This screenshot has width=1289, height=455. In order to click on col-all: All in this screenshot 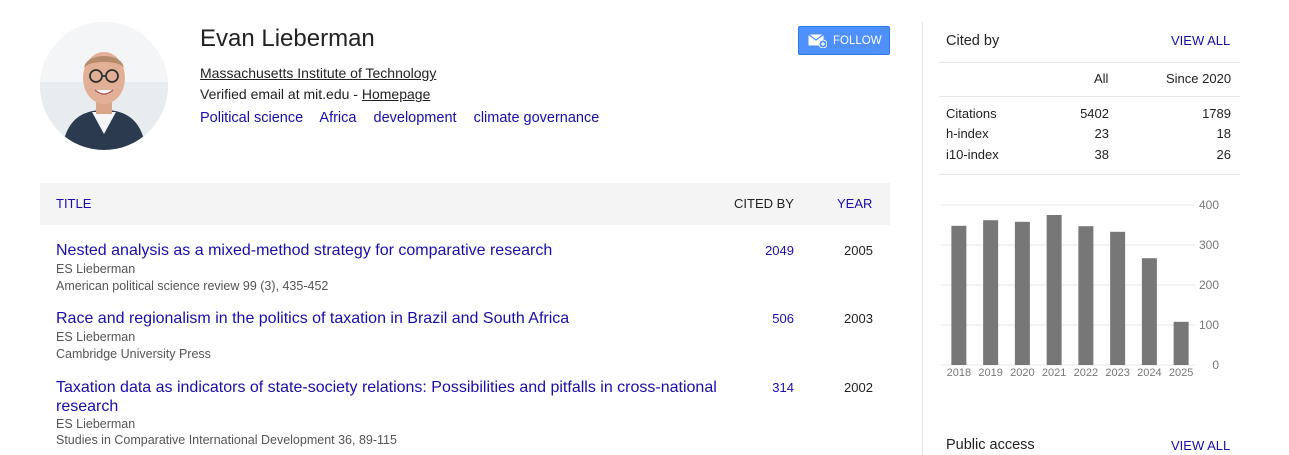, I will do `click(1101, 78)`.